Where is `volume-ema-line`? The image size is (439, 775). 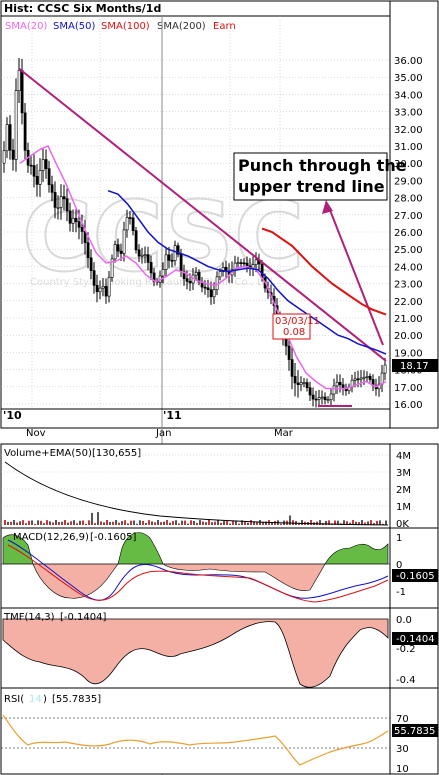 volume-ema-line is located at coordinates (196, 493).